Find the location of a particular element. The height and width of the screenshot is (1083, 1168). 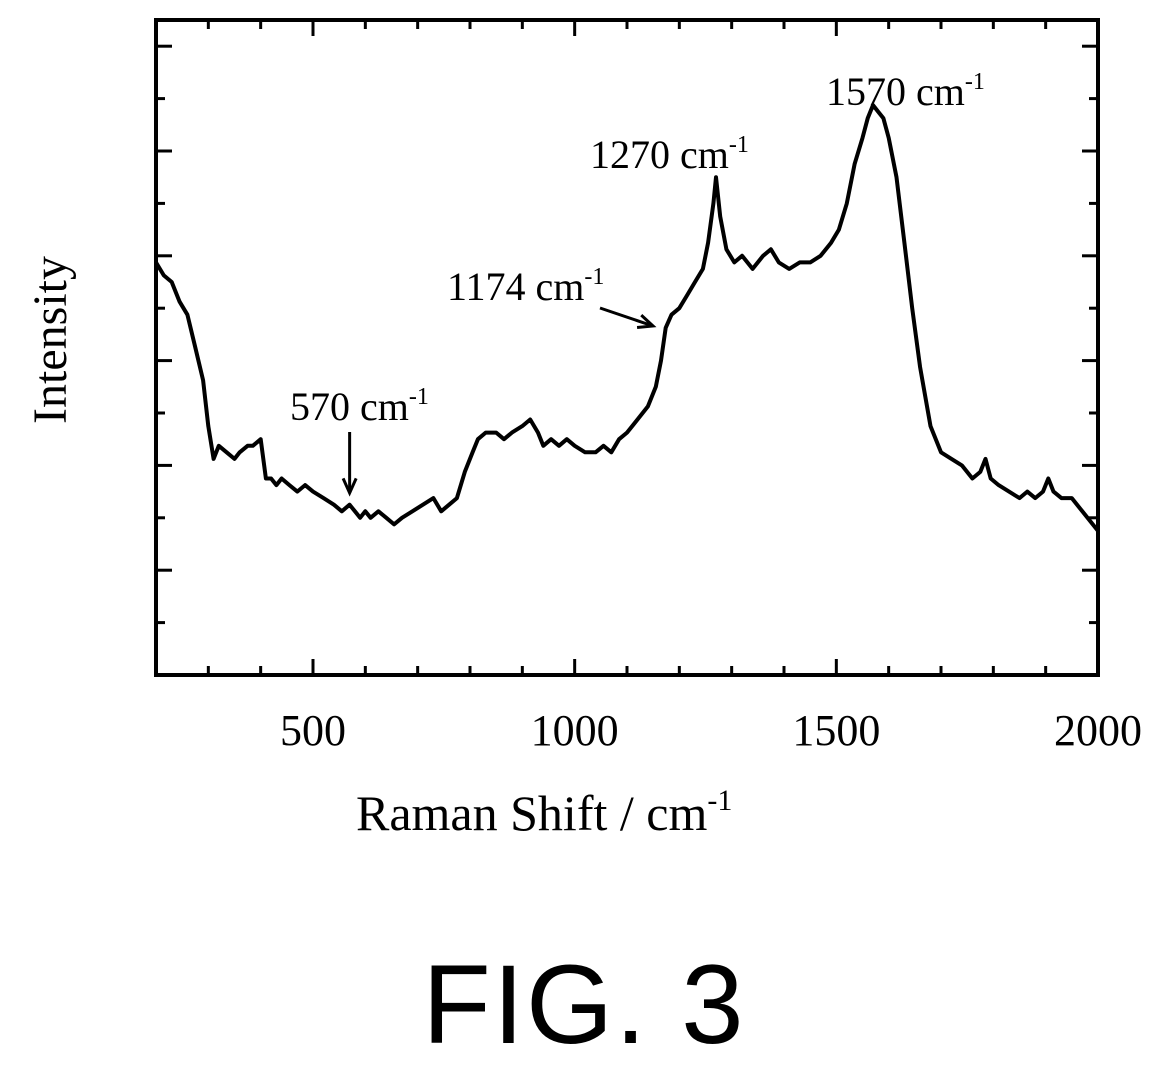

x-tick-label: 2000 is located at coordinates (1098, 730).